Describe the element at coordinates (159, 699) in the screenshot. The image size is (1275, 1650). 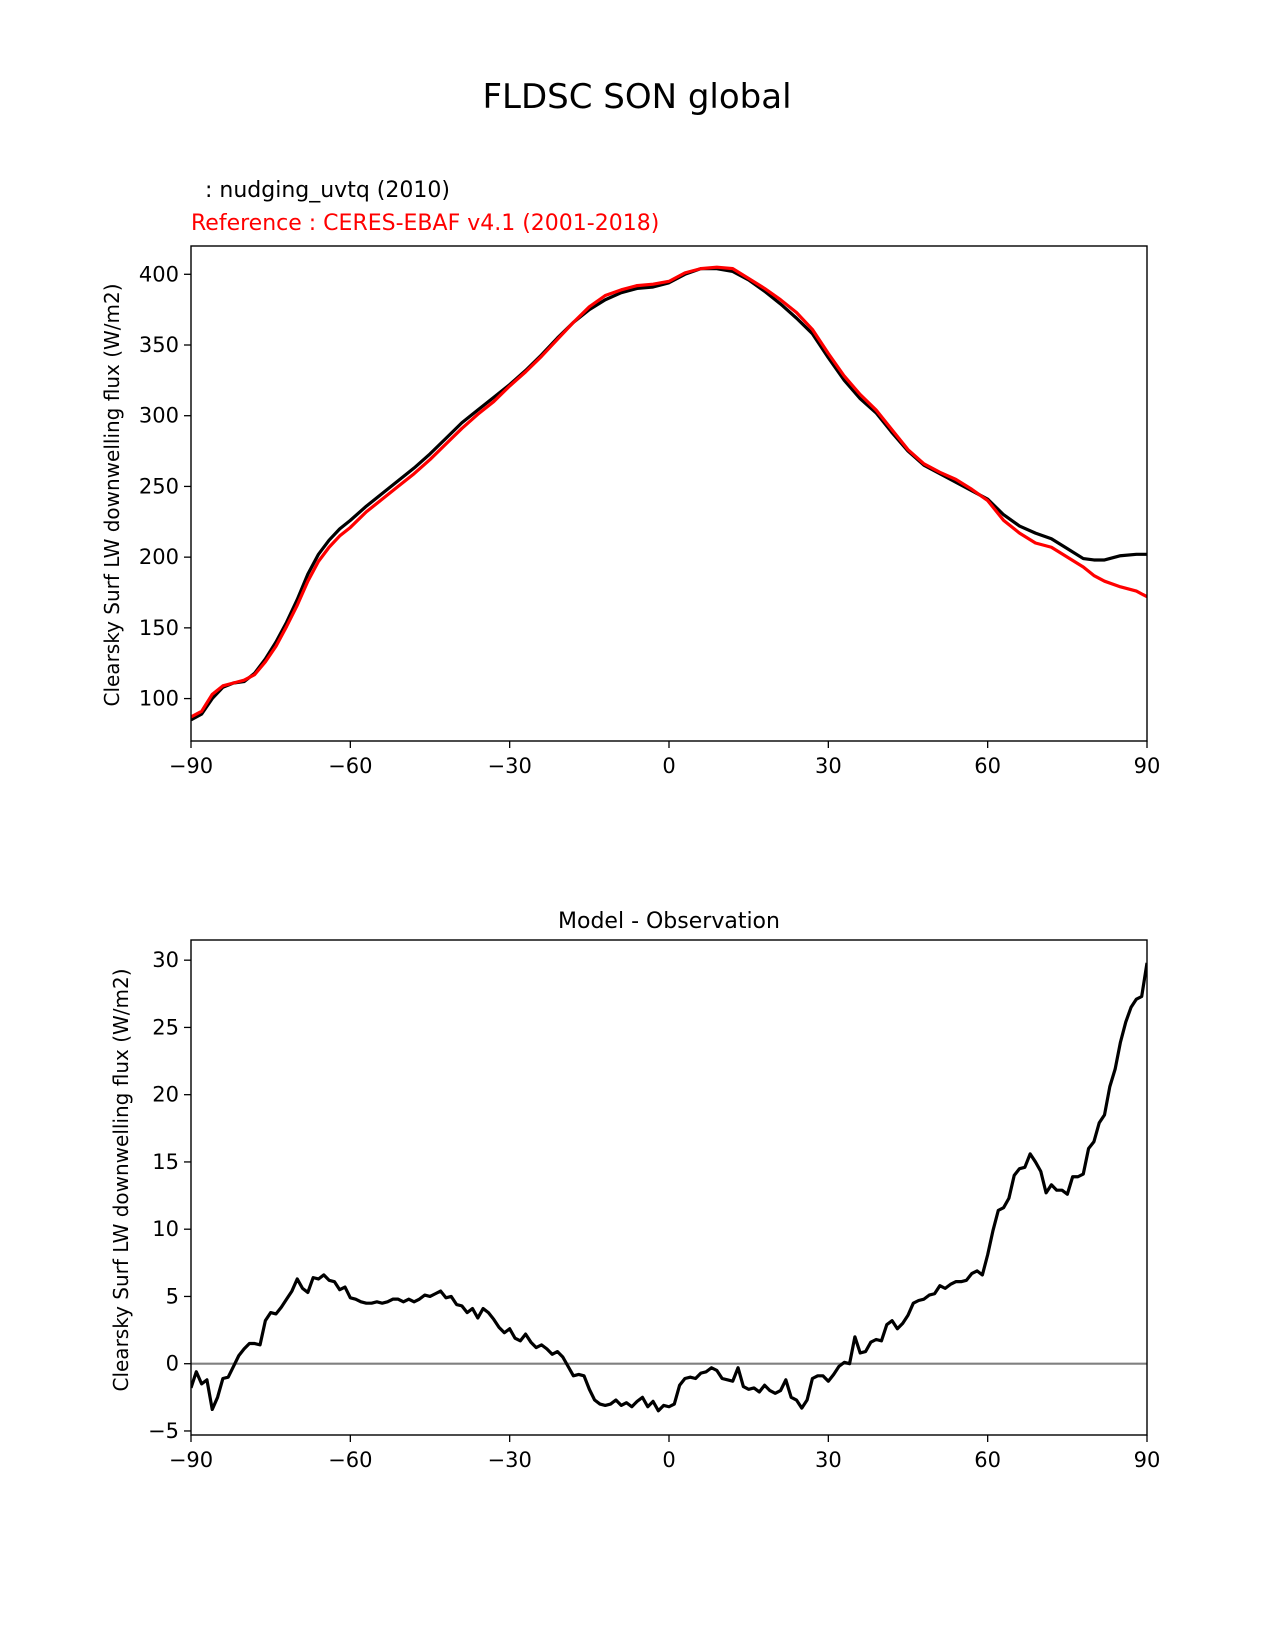
I see `y-tick-label: 100` at that location.